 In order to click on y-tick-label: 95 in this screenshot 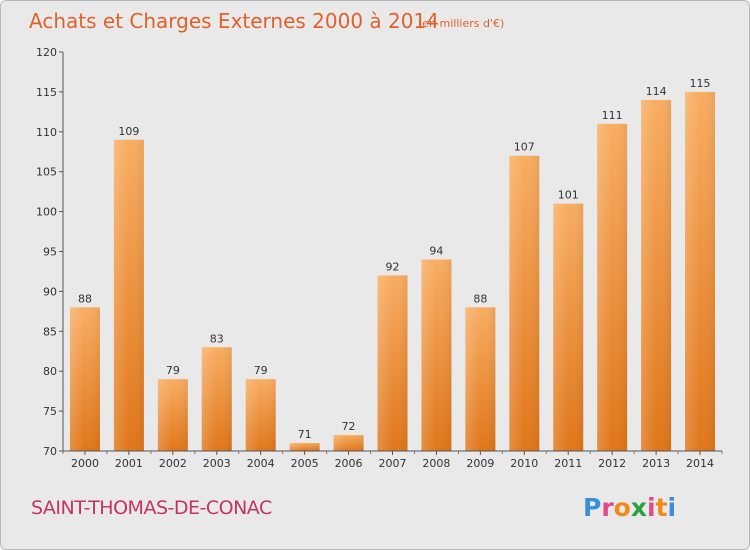, I will do `click(50, 252)`.